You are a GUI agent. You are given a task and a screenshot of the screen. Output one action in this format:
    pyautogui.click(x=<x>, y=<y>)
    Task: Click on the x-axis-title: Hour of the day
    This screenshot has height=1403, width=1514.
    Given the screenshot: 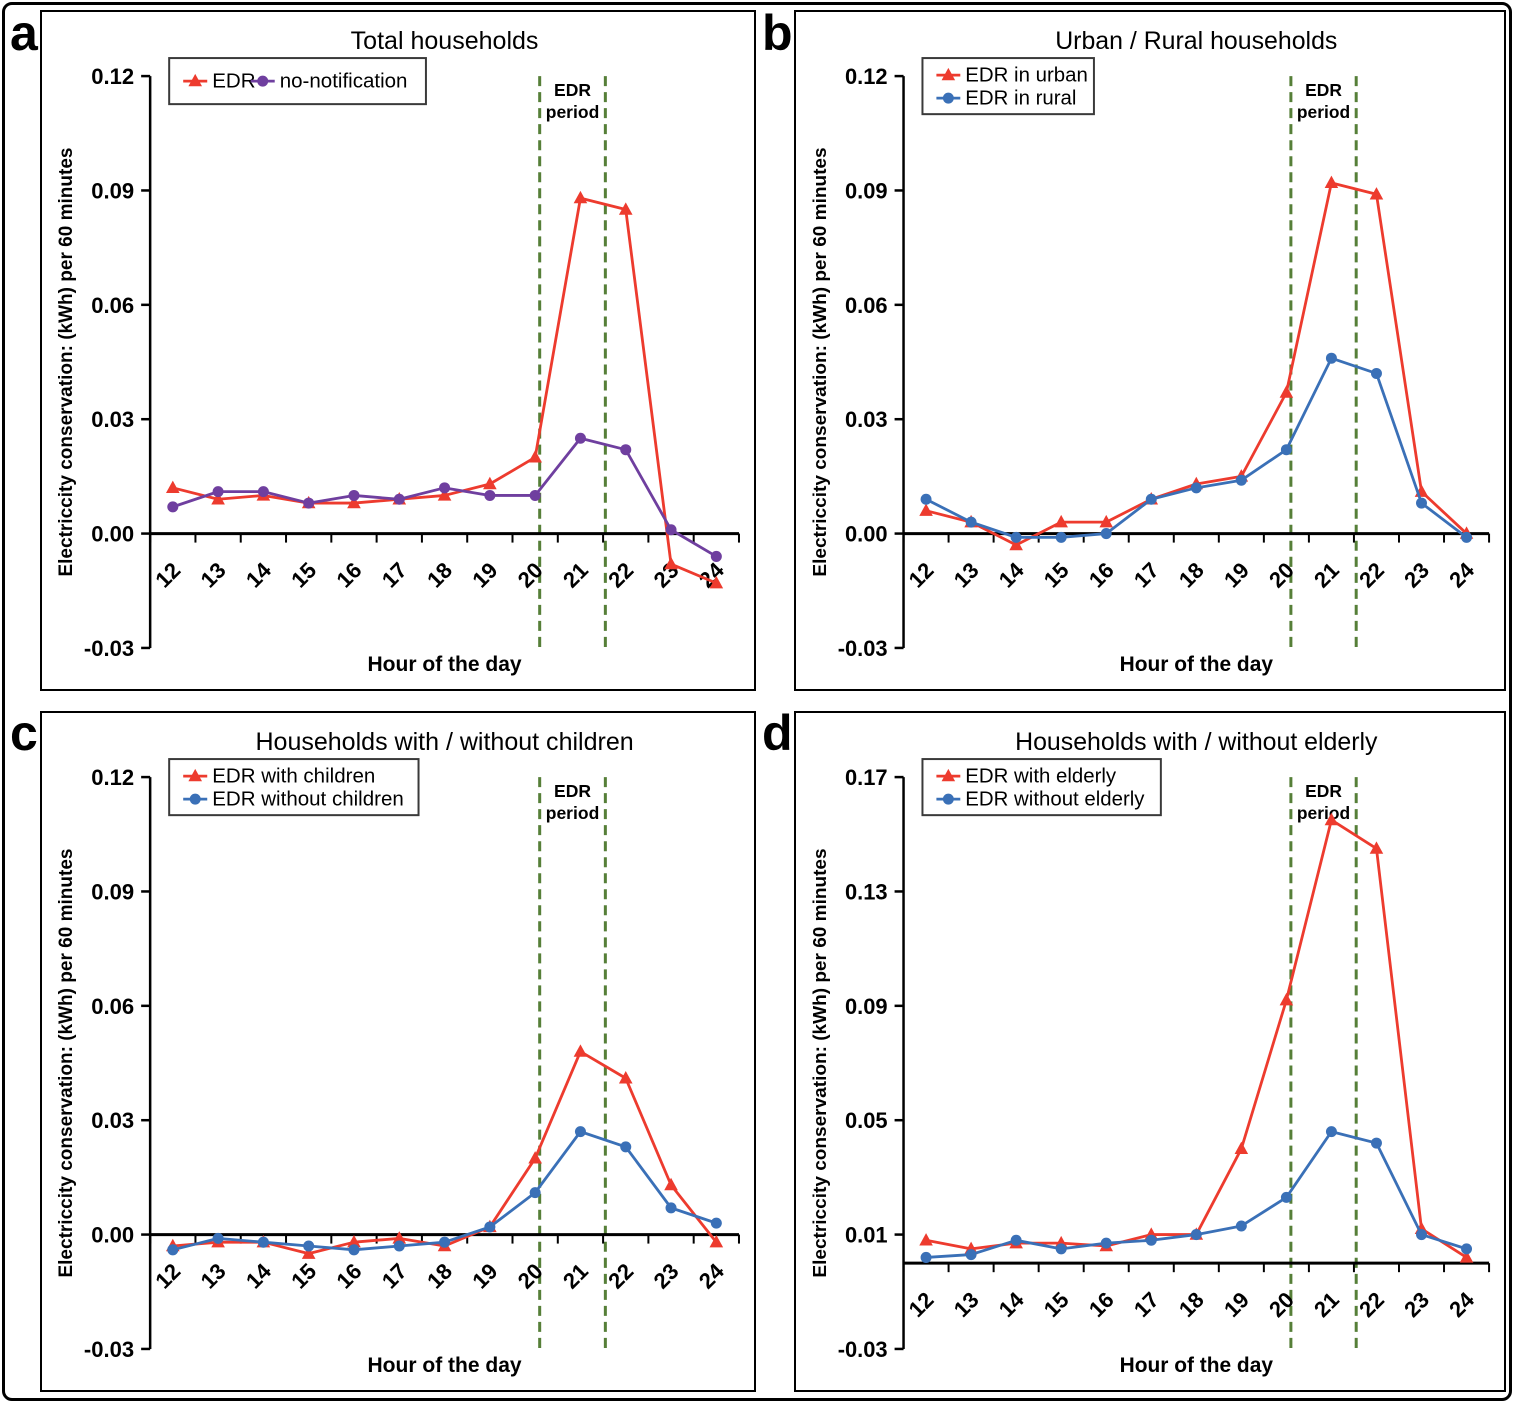 What is the action you would take?
    pyautogui.click(x=1197, y=1365)
    